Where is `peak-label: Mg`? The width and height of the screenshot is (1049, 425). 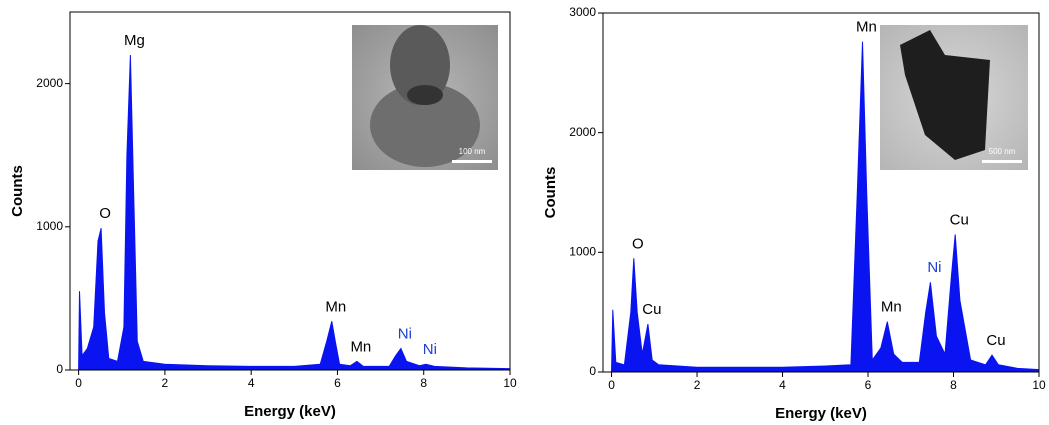 peak-label: Mg is located at coordinates (134, 40).